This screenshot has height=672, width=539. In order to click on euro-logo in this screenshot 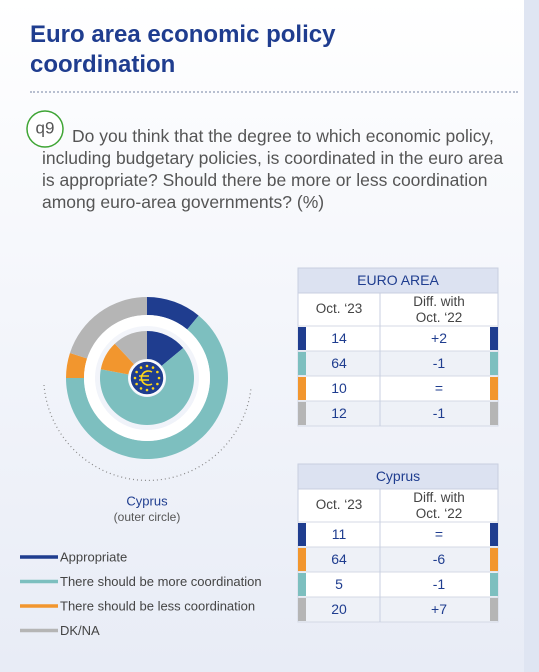, I will do `click(147, 378)`.